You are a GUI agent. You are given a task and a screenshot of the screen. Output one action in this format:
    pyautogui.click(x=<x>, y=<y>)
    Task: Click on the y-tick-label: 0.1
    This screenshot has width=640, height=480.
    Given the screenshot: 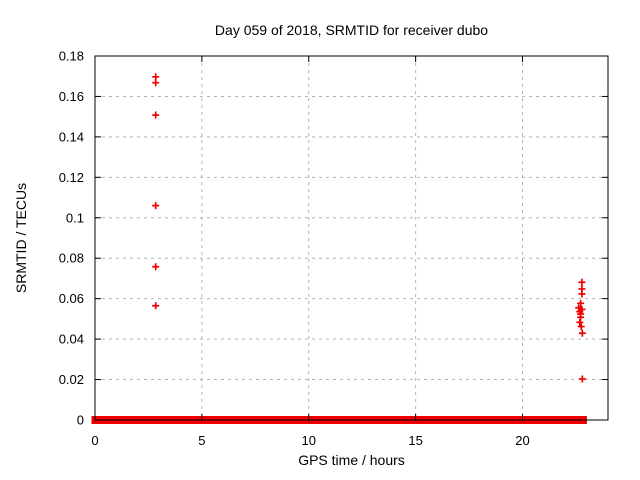 What is the action you would take?
    pyautogui.click(x=75, y=217)
    